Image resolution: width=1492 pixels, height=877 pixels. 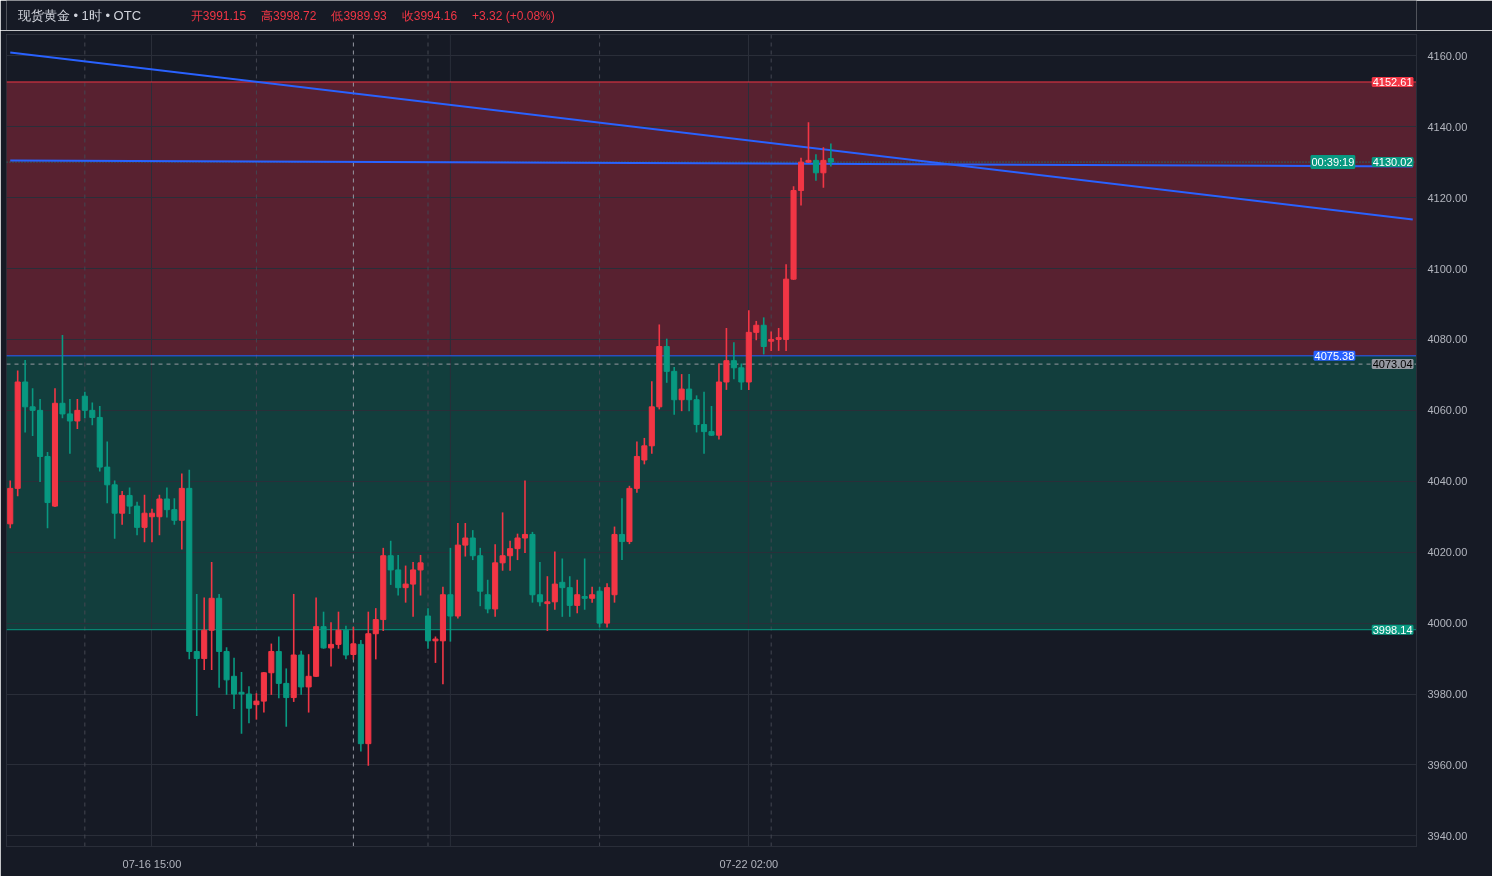 What do you see at coordinates (1447, 835) in the screenshot?
I see `y-tick-label: 3940.00` at bounding box center [1447, 835].